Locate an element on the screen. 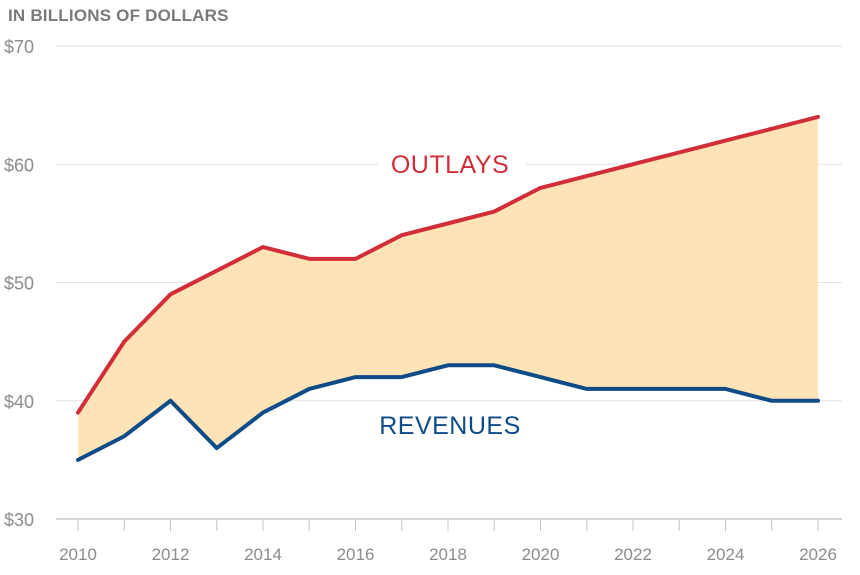 The height and width of the screenshot is (575, 860). x-tick-label: 2022 is located at coordinates (633, 554).